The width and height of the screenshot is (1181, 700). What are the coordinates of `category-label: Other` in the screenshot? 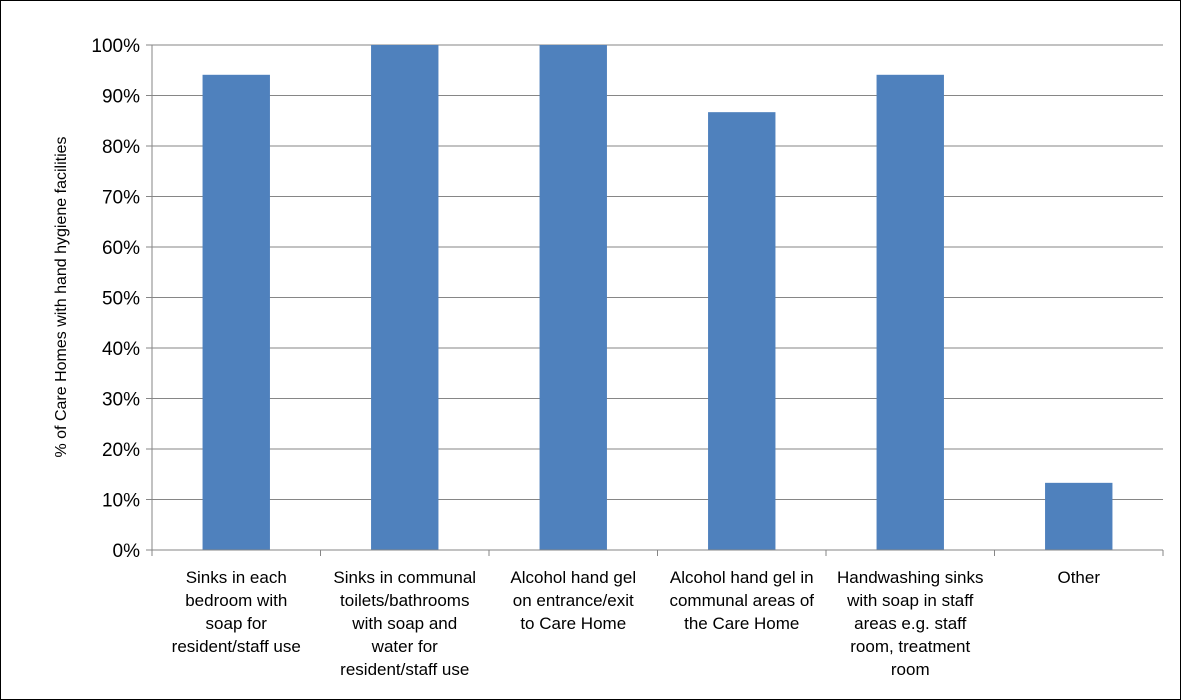 It's located at (1078, 577).